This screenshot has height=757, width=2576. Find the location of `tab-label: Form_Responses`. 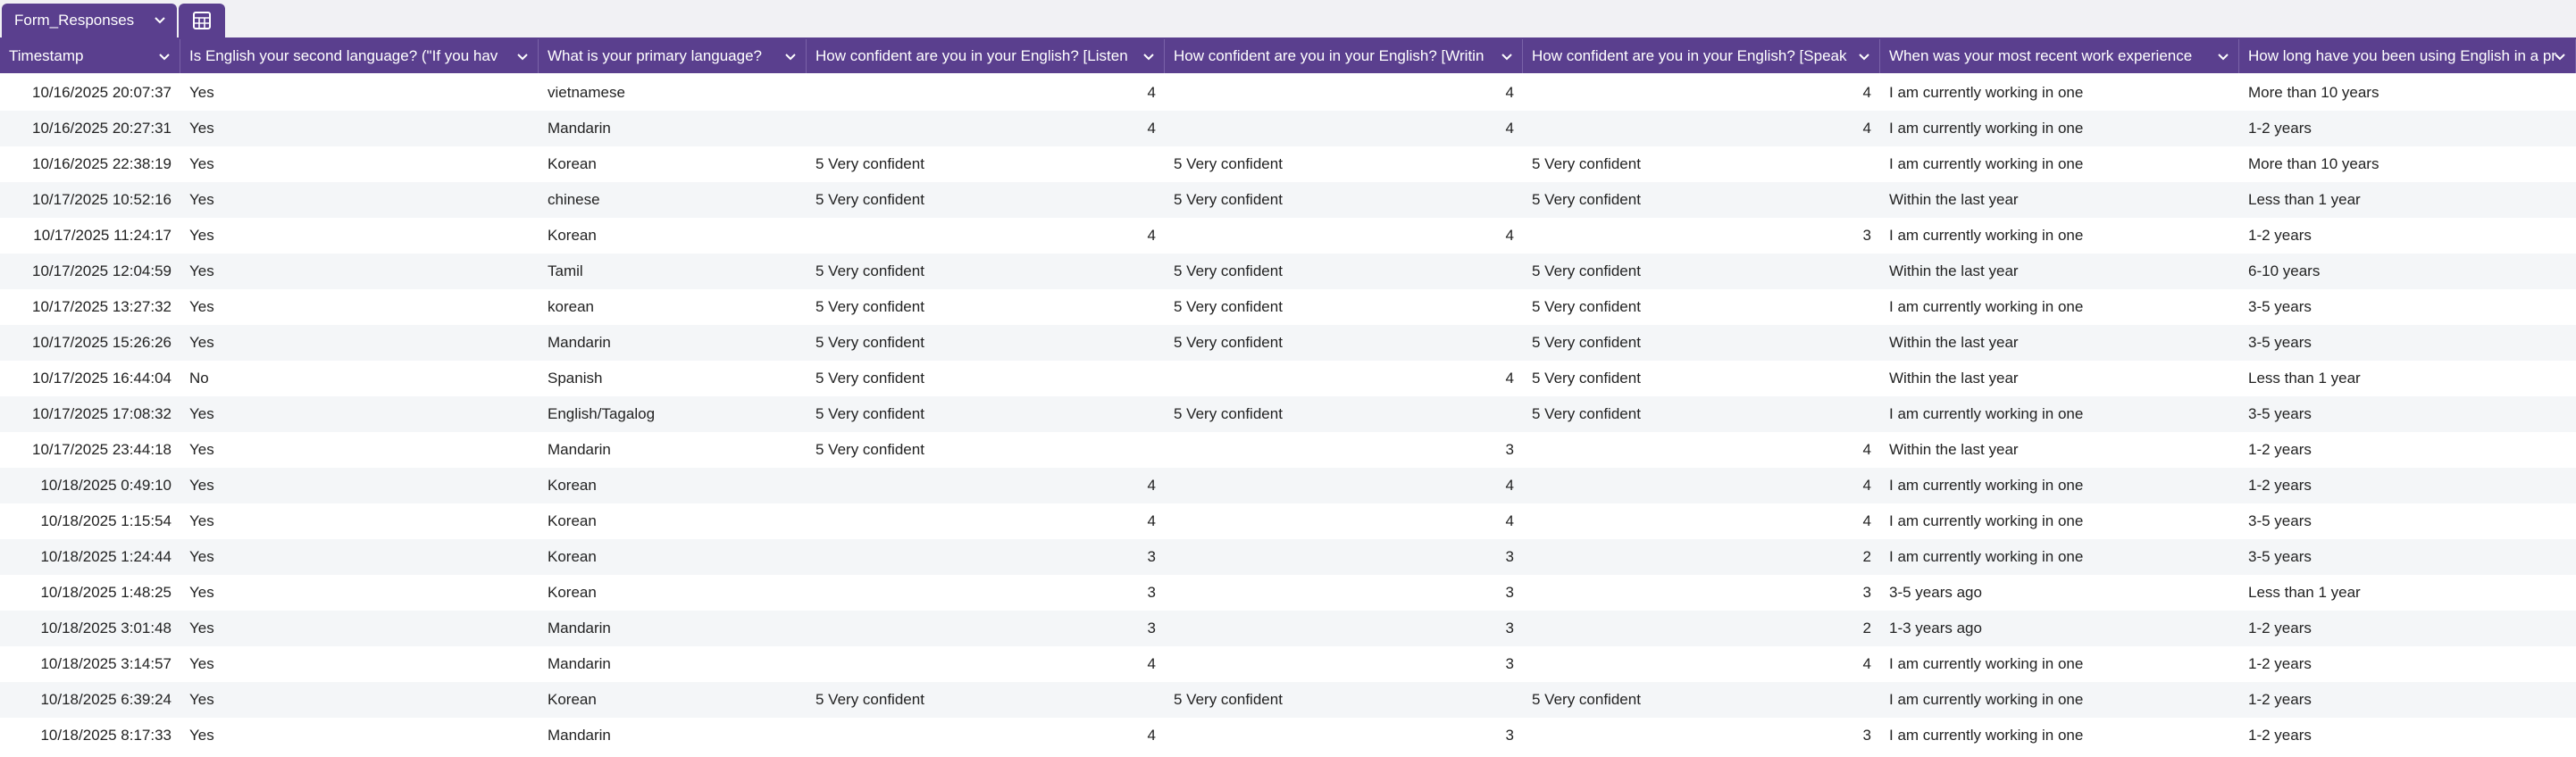

tab-label: Form_Responses is located at coordinates (75, 21).